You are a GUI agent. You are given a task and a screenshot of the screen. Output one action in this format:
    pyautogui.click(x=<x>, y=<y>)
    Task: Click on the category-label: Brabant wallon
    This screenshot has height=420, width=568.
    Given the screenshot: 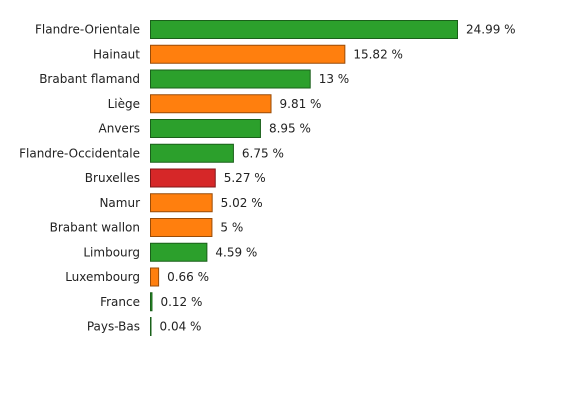 What is the action you would take?
    pyautogui.click(x=95, y=228)
    